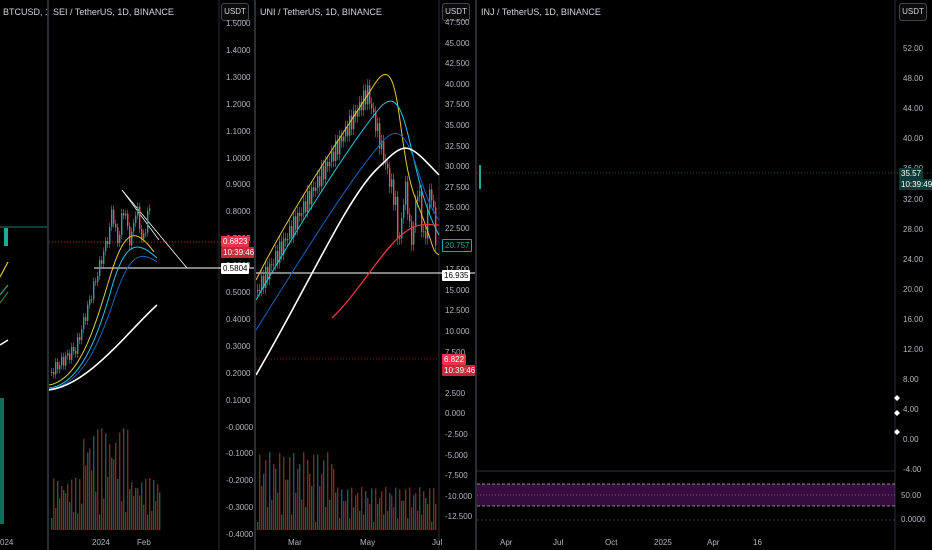 Image resolution: width=932 pixels, height=550 pixels. I want to click on y-axis-tick: 20.00, so click(913, 289).